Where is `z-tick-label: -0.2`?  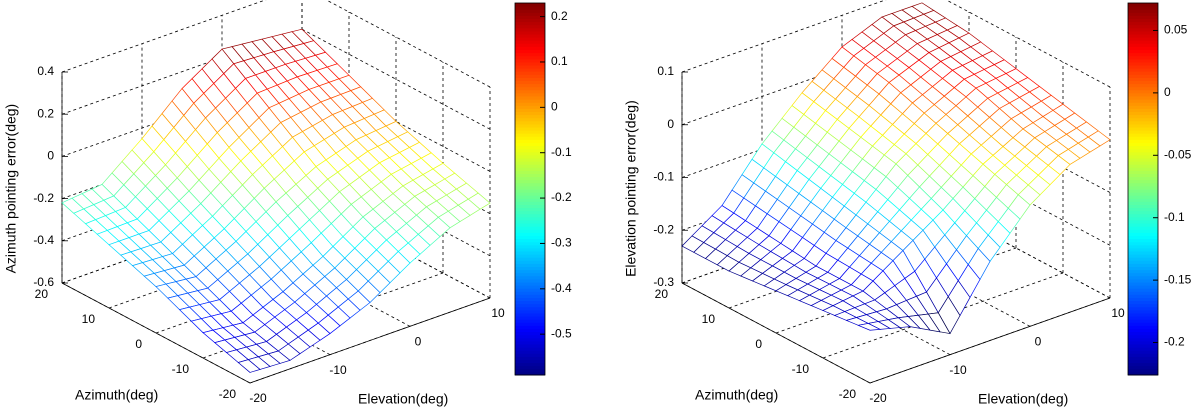 z-tick-label: -0.2 is located at coordinates (663, 229).